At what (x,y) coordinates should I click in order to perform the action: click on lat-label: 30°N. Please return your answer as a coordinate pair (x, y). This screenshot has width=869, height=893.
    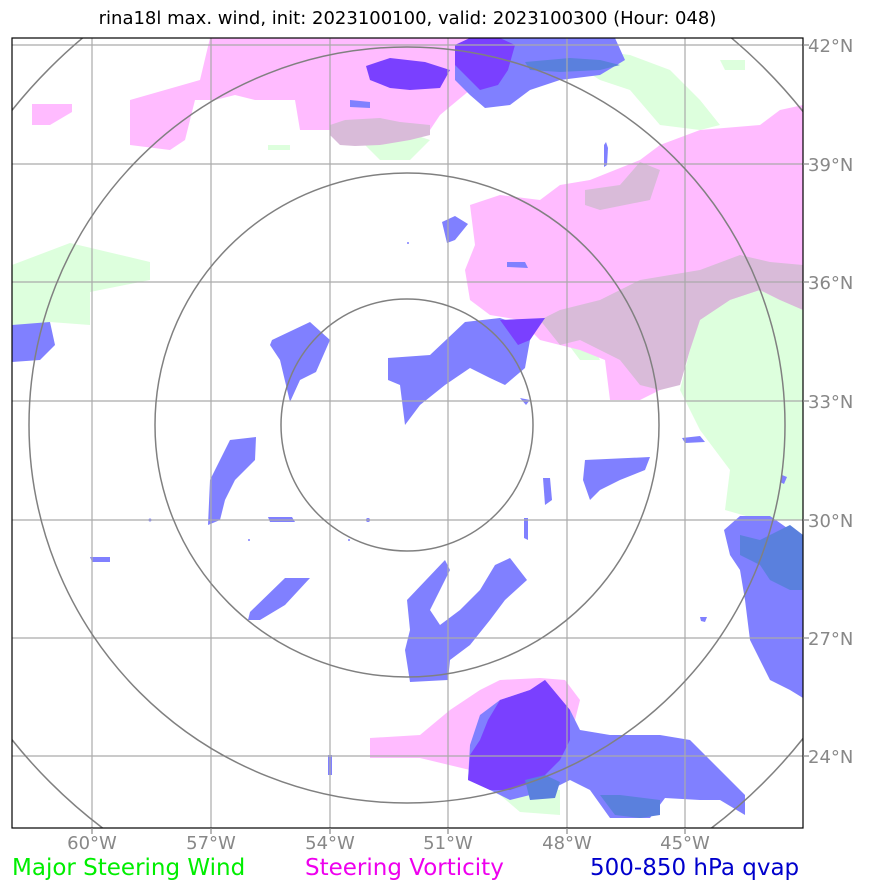
    Looking at the image, I should click on (830, 521).